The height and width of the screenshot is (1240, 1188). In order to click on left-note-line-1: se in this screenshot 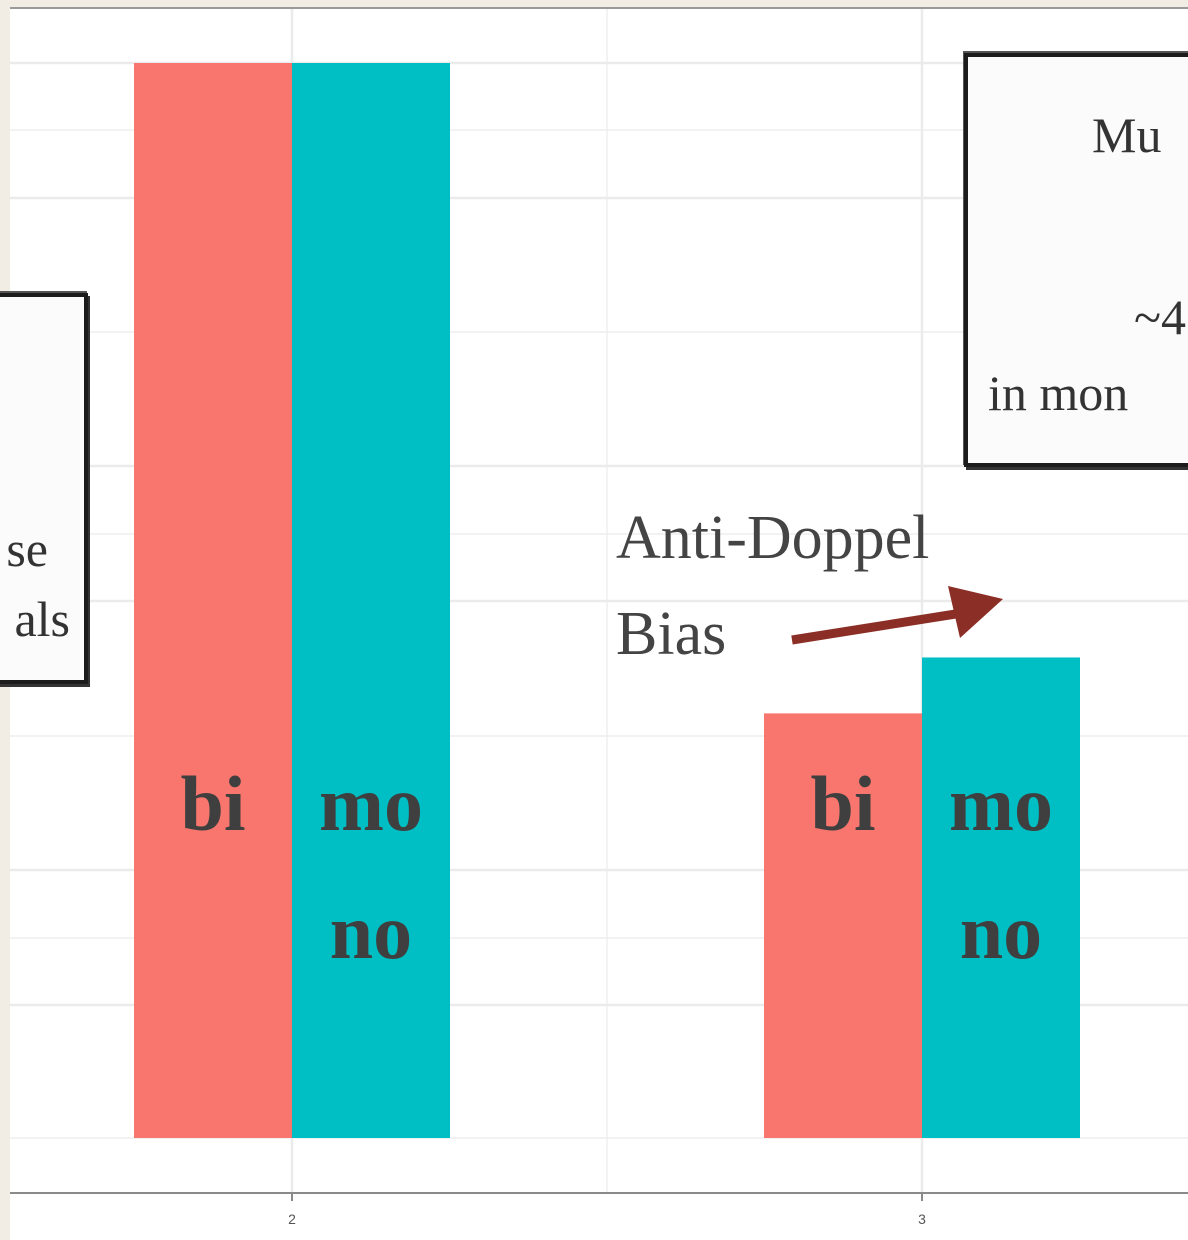, I will do `click(27, 549)`.